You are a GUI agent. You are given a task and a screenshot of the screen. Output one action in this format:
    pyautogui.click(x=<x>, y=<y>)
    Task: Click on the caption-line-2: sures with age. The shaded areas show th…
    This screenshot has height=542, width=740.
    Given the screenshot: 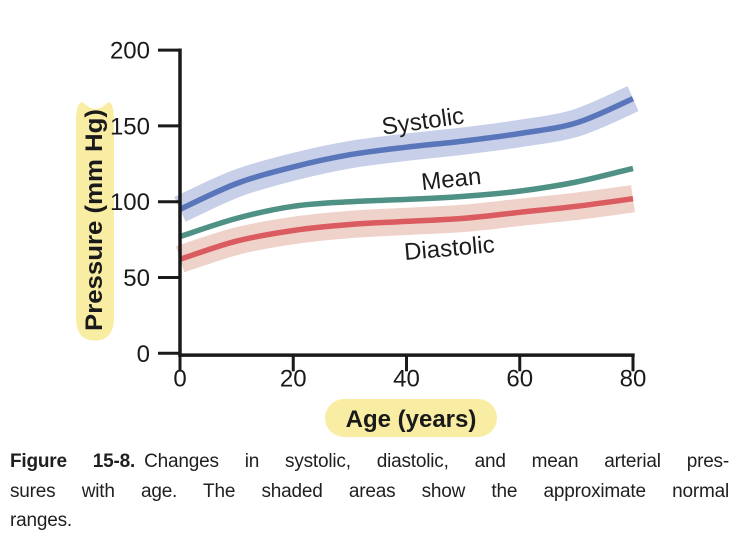 What is the action you would take?
    pyautogui.click(x=369, y=491)
    